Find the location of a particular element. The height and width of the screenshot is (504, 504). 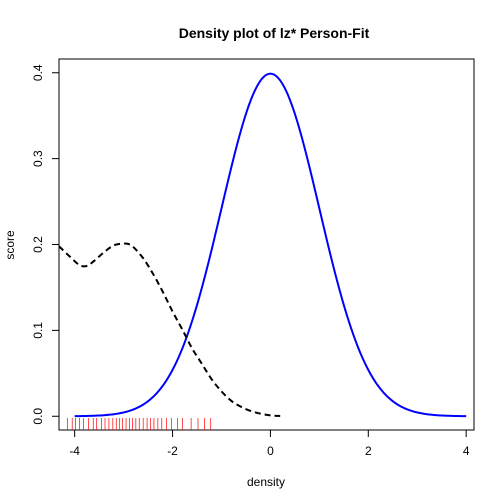

x-tick-label: -4 is located at coordinates (74, 451).